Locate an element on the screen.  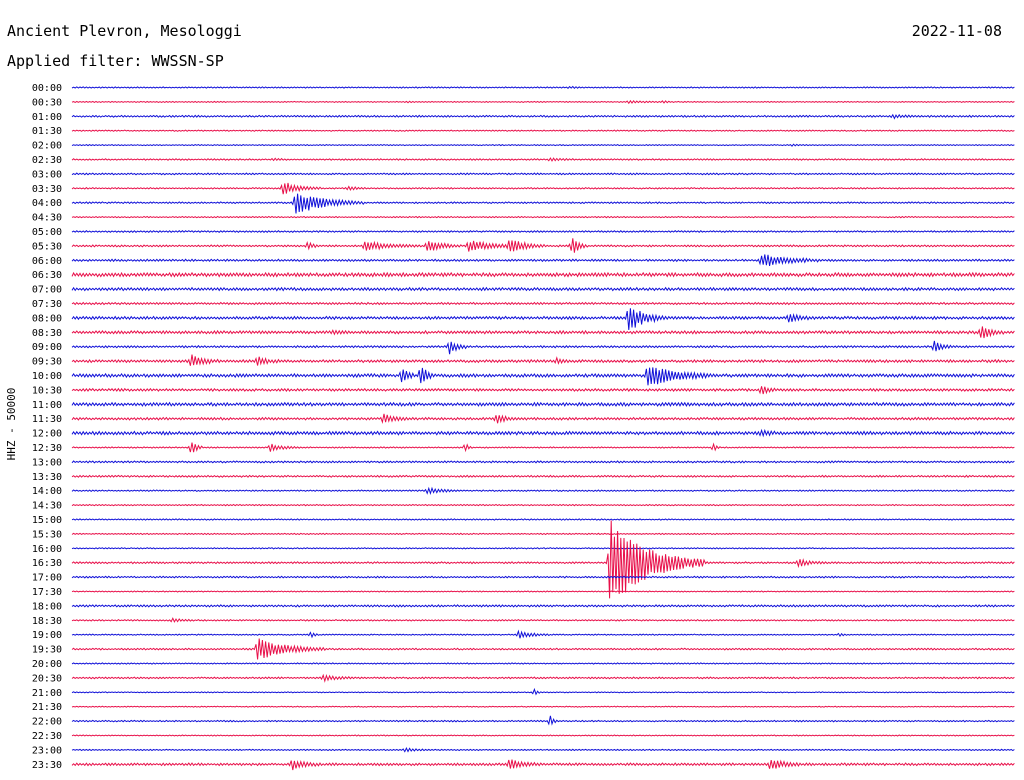
time-label: 14:00 is located at coordinates (47, 491).